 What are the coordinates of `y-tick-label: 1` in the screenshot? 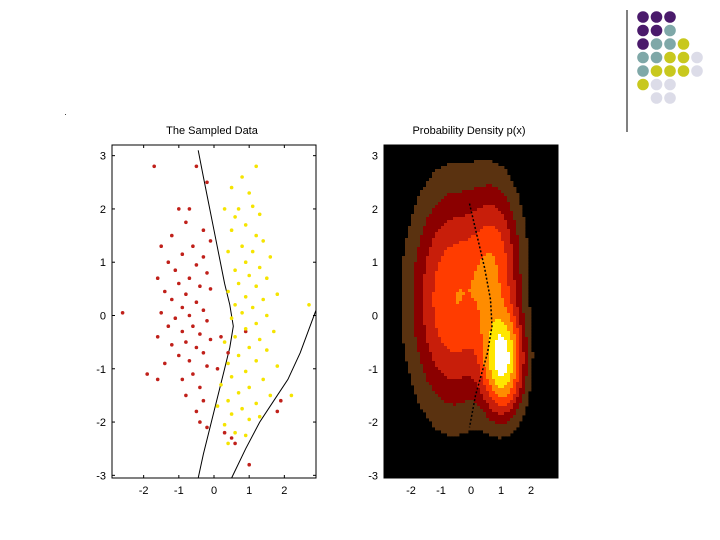 It's located at (375, 263).